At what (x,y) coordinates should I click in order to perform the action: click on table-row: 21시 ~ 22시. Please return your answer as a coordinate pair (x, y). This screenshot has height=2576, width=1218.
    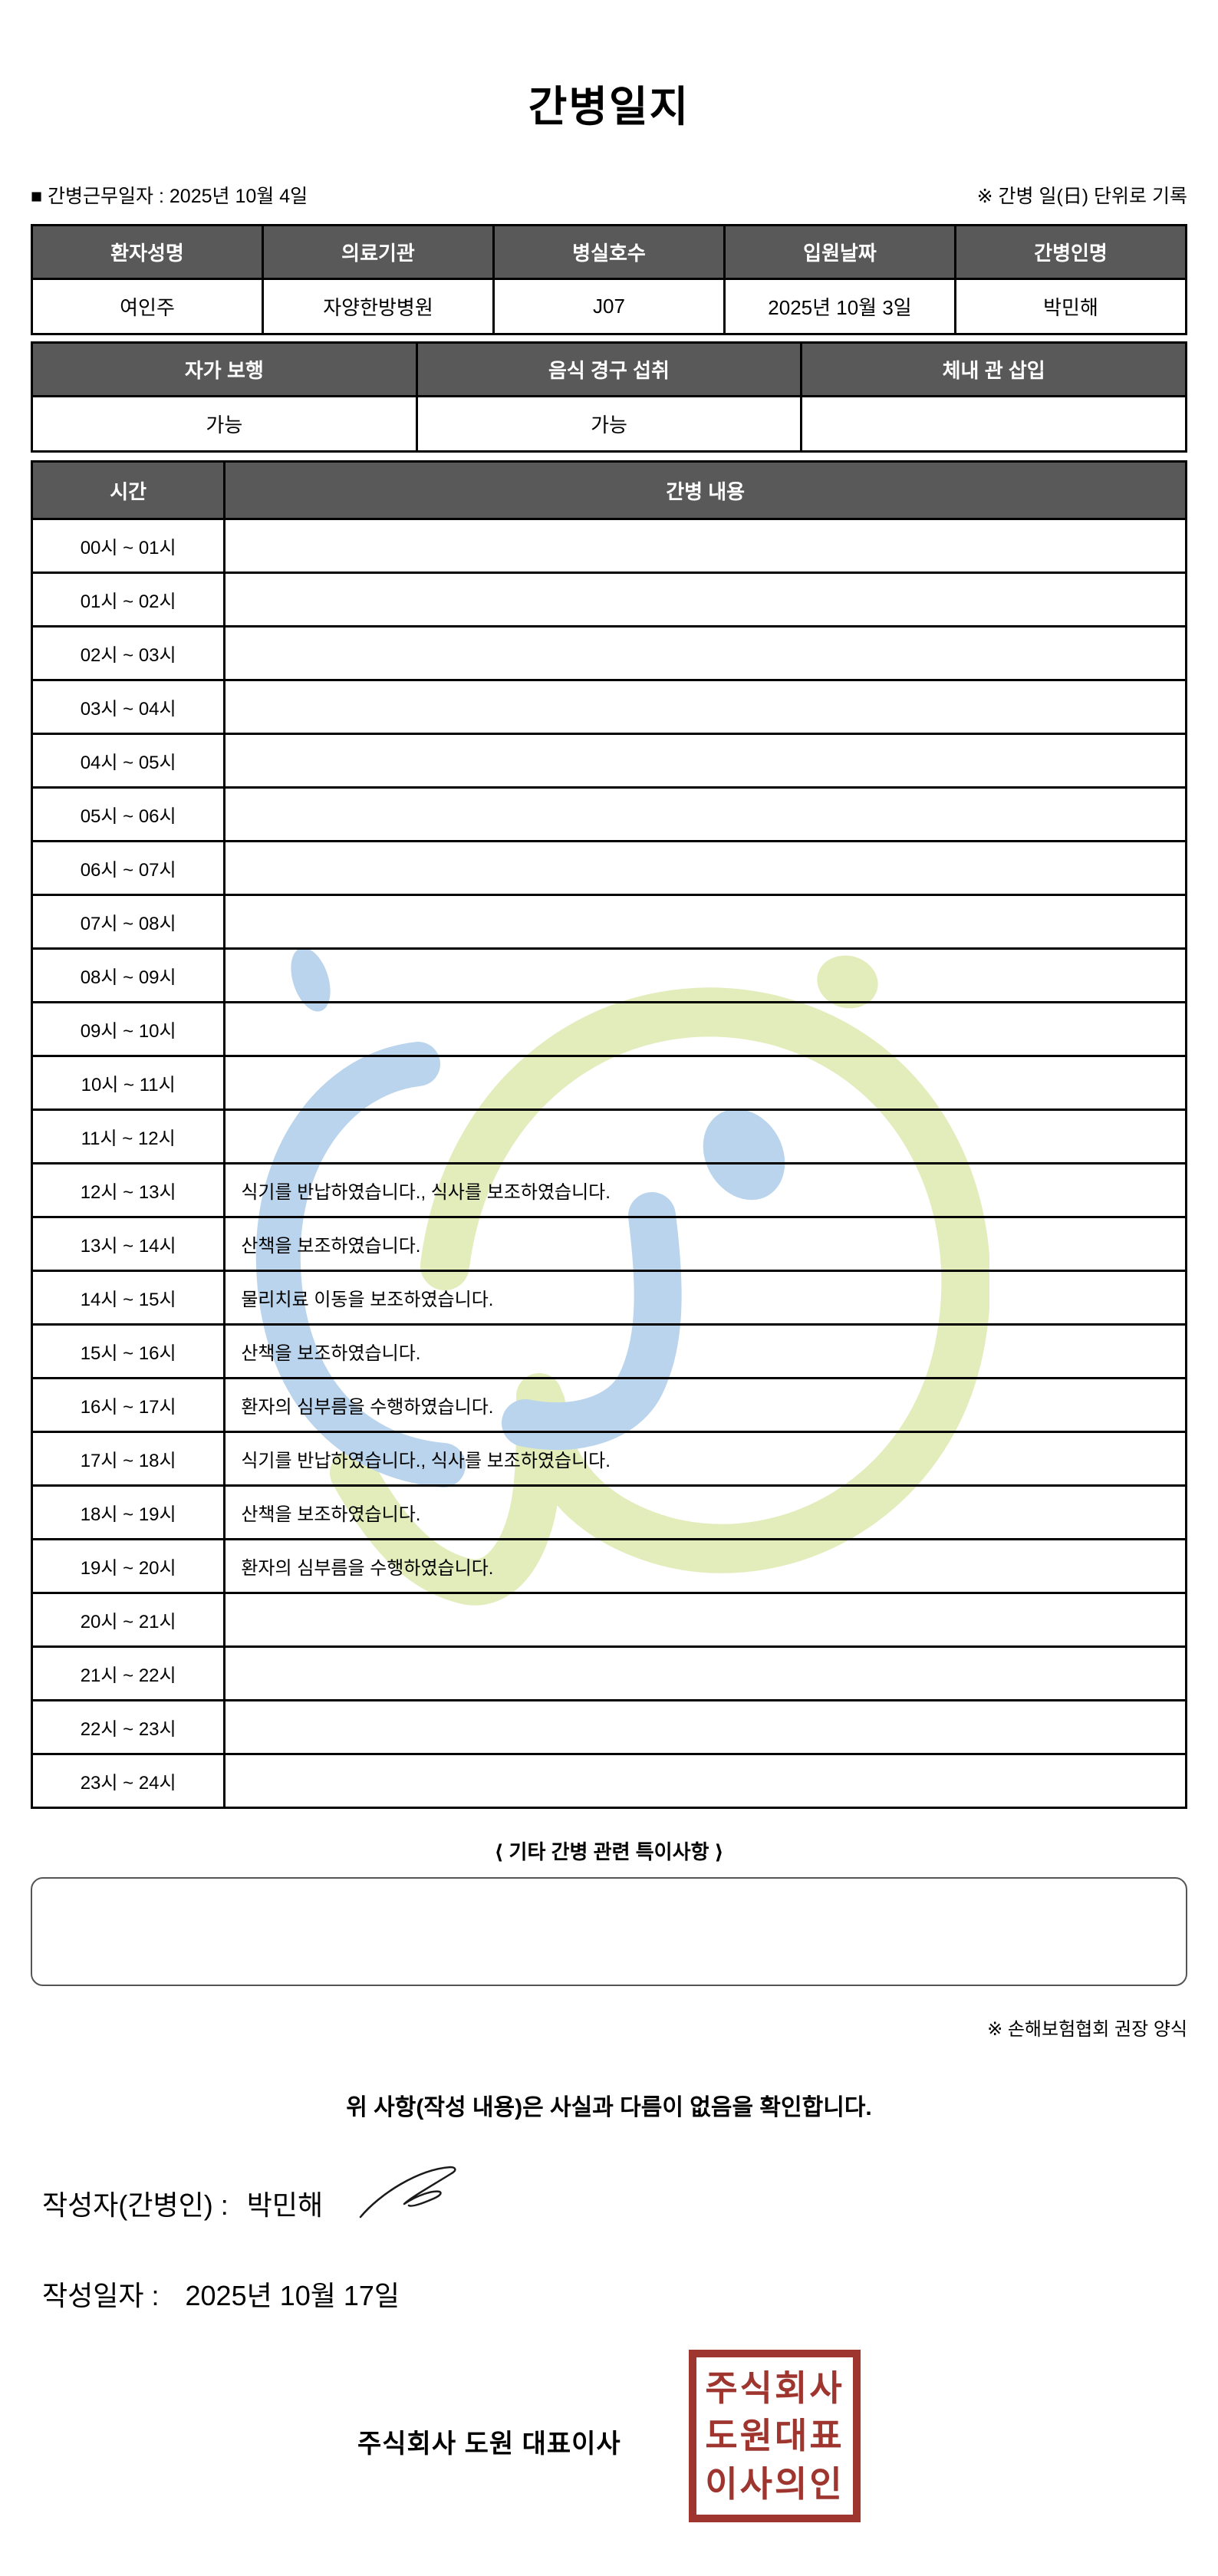
    Looking at the image, I should click on (608, 1673).